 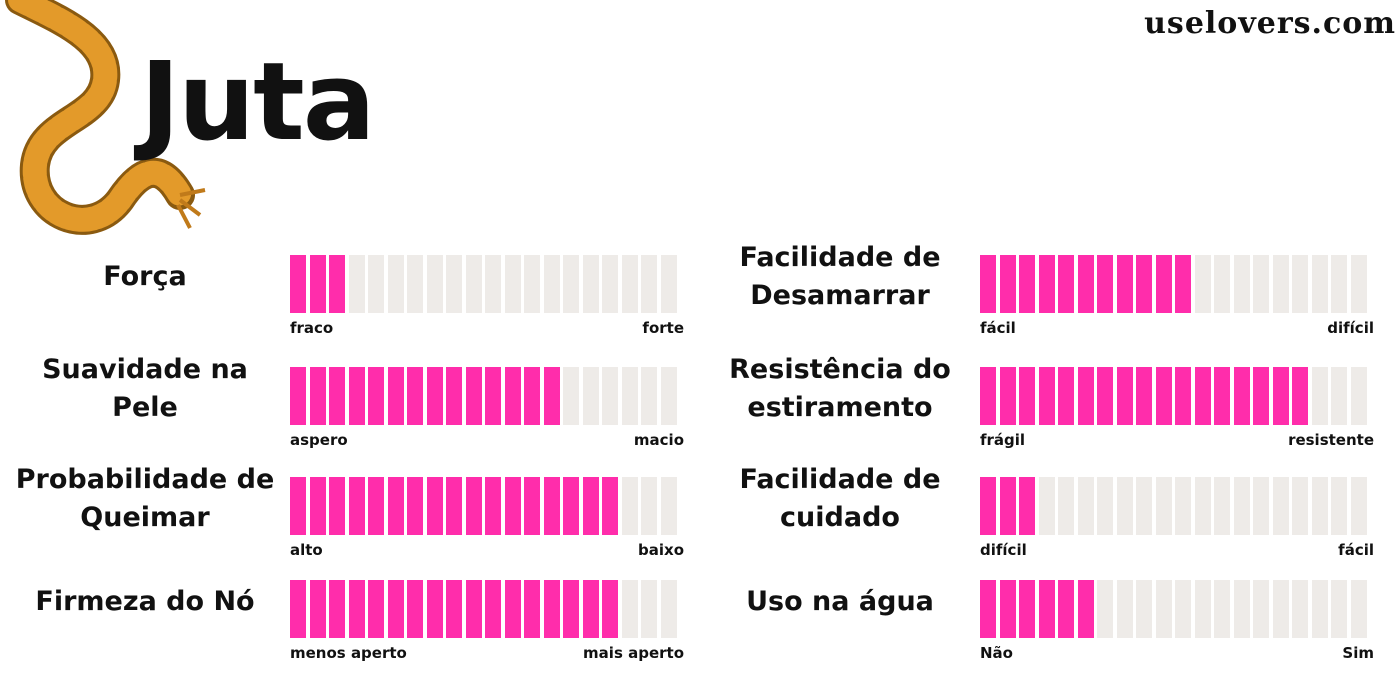 I want to click on rope-illustration, so click(x=105, y=117).